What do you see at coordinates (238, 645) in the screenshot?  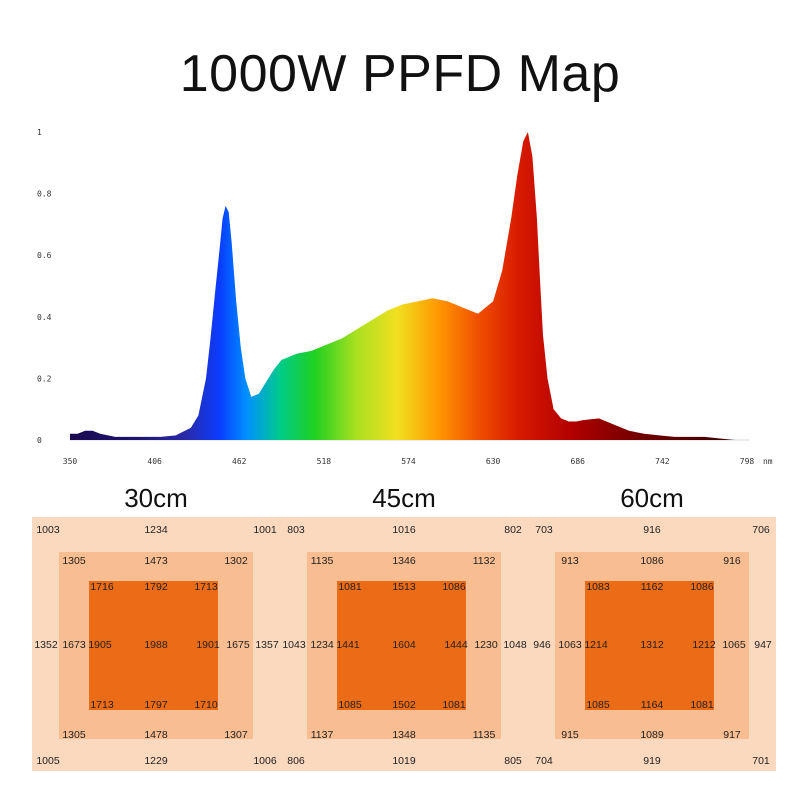 I see `middle-right-mid-value: 1675` at bounding box center [238, 645].